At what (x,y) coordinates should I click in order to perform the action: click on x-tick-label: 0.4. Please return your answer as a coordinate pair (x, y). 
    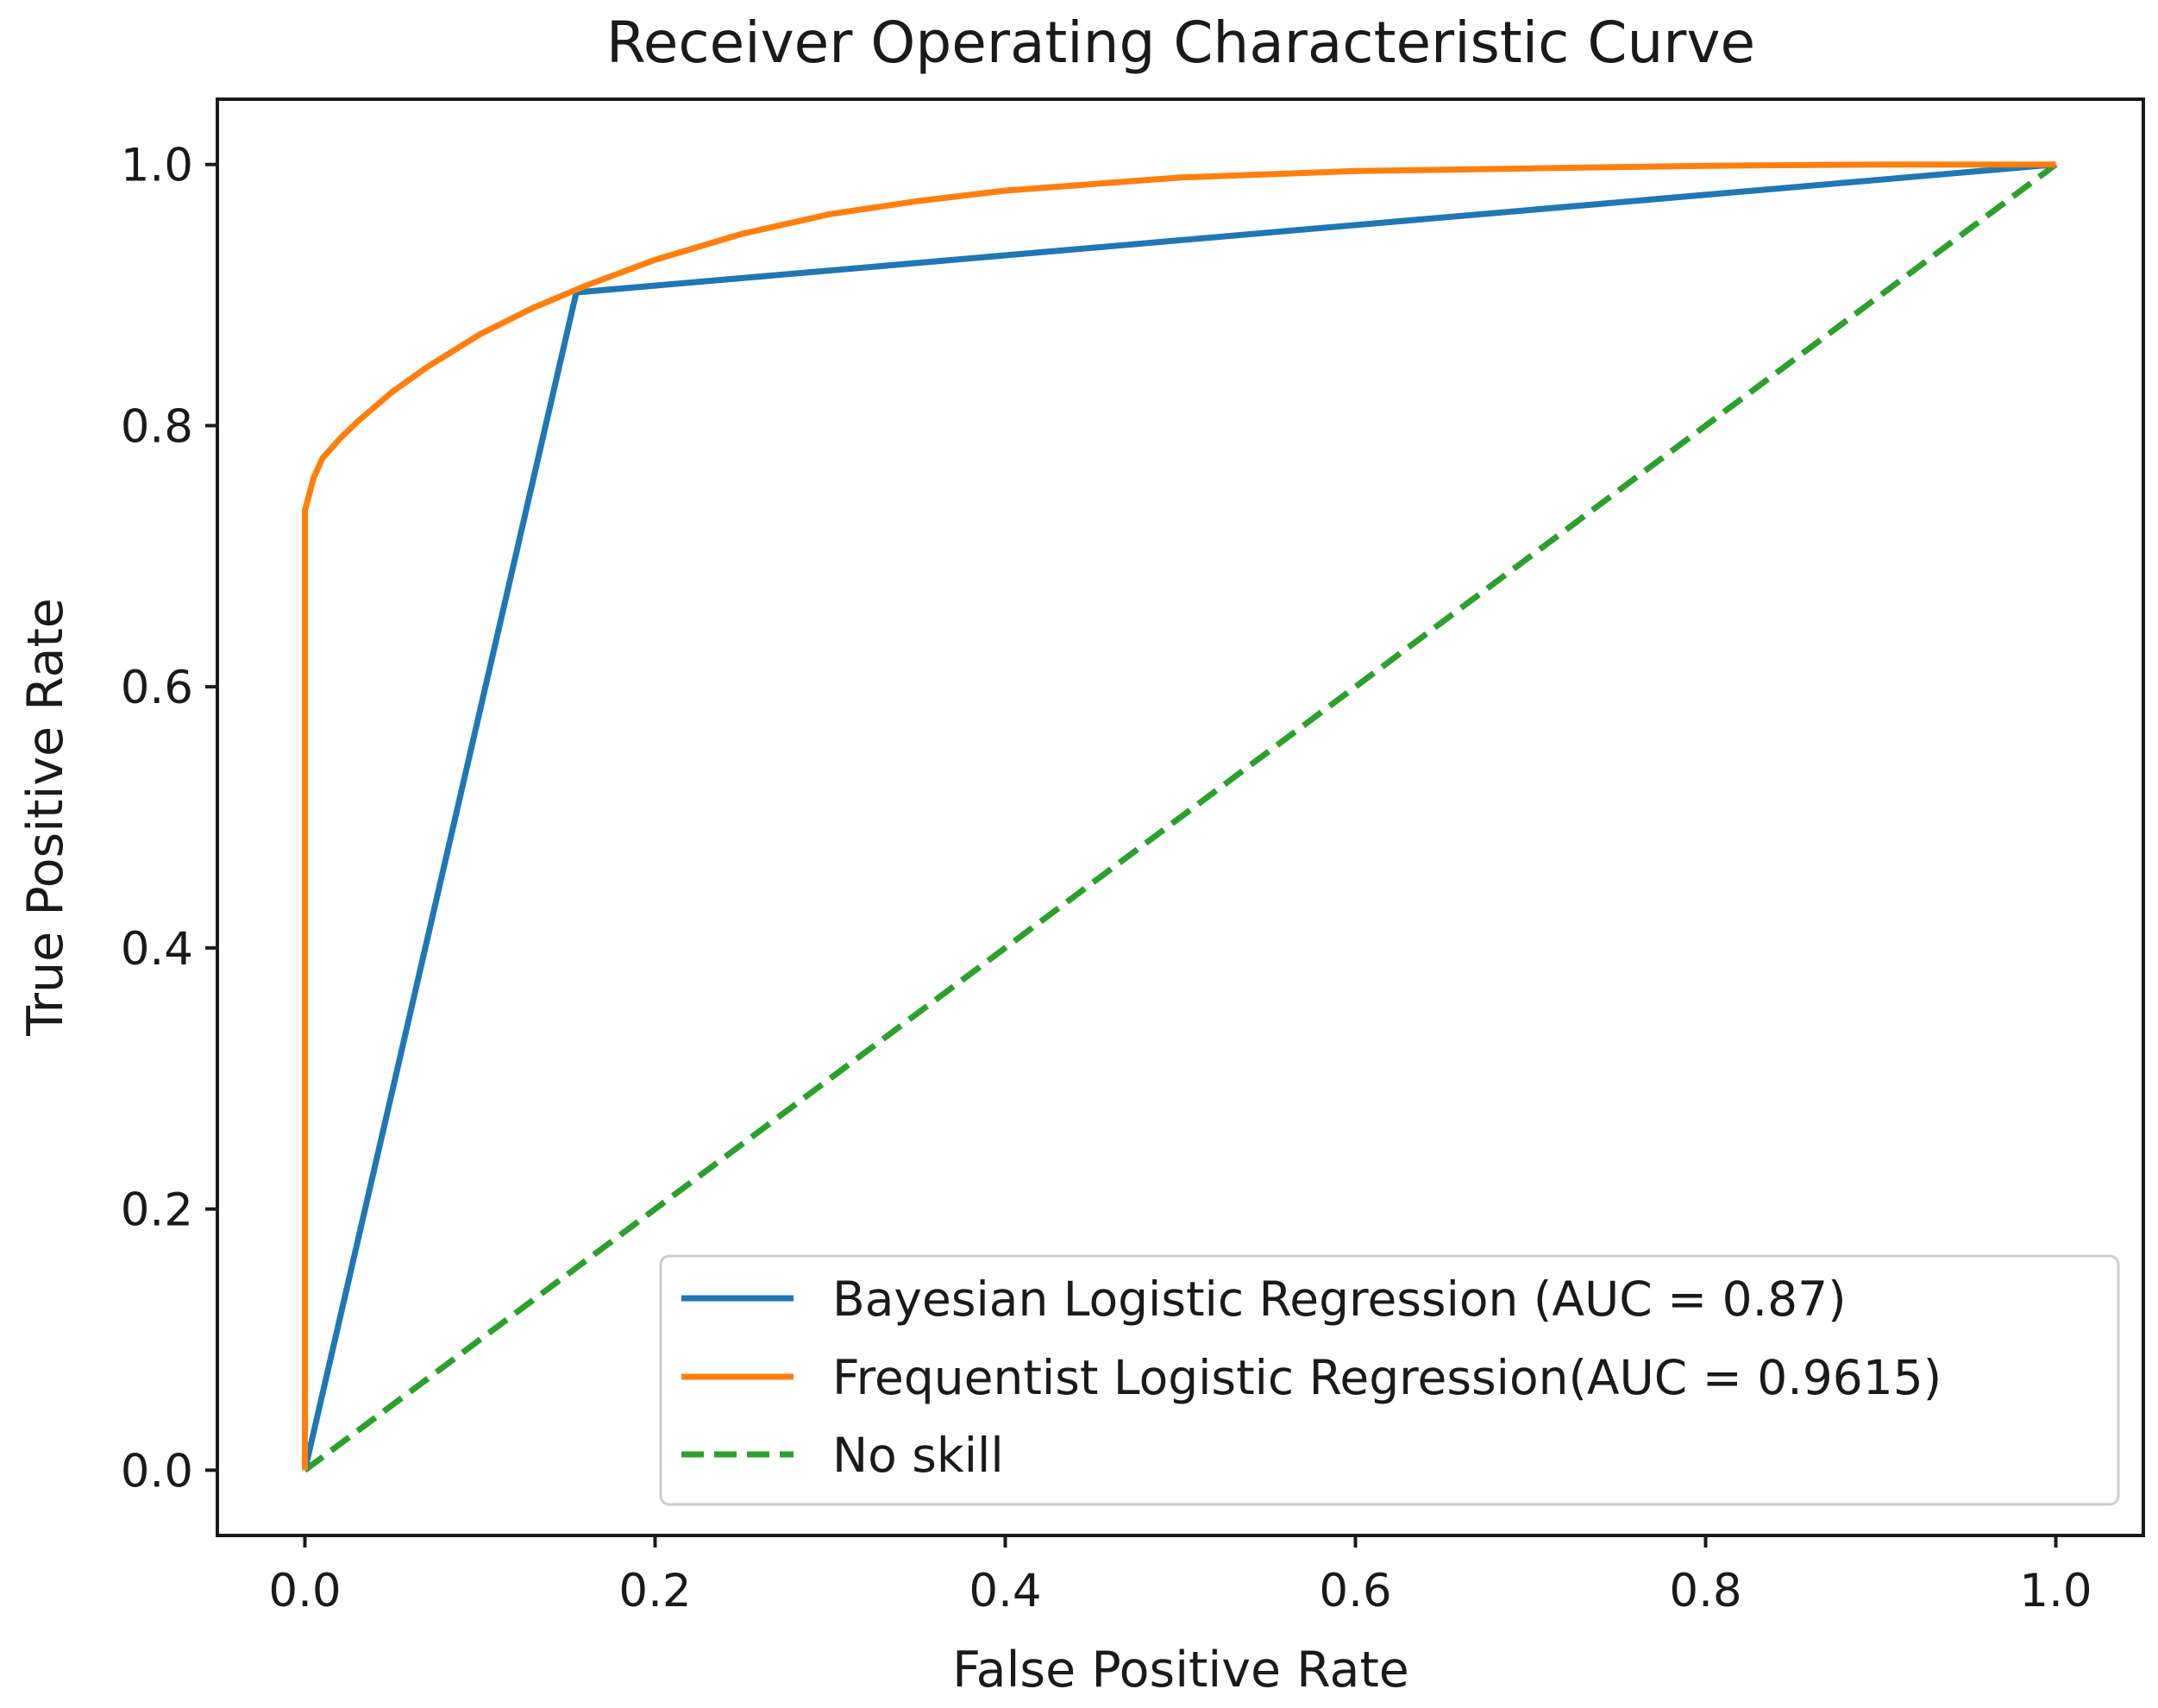
    Looking at the image, I should click on (1005, 1591).